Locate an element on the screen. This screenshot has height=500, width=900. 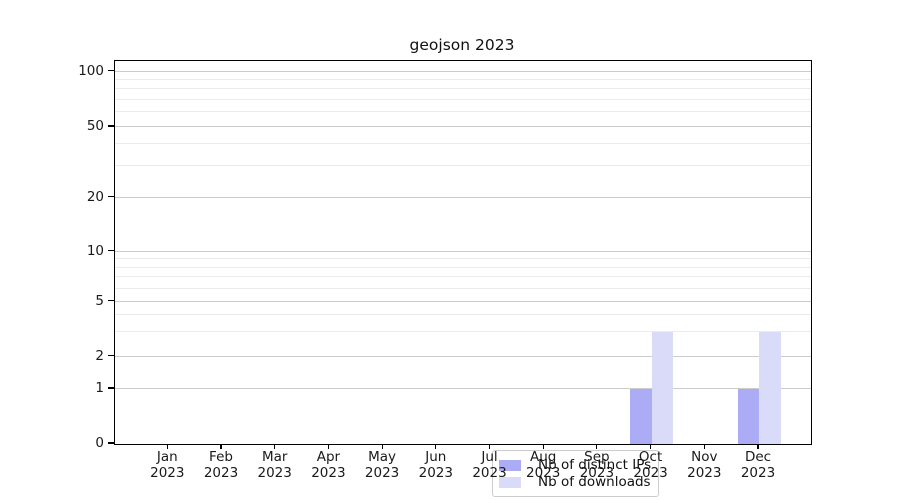
legend-item-downloads: Nb of downloads is located at coordinates (575, 482).